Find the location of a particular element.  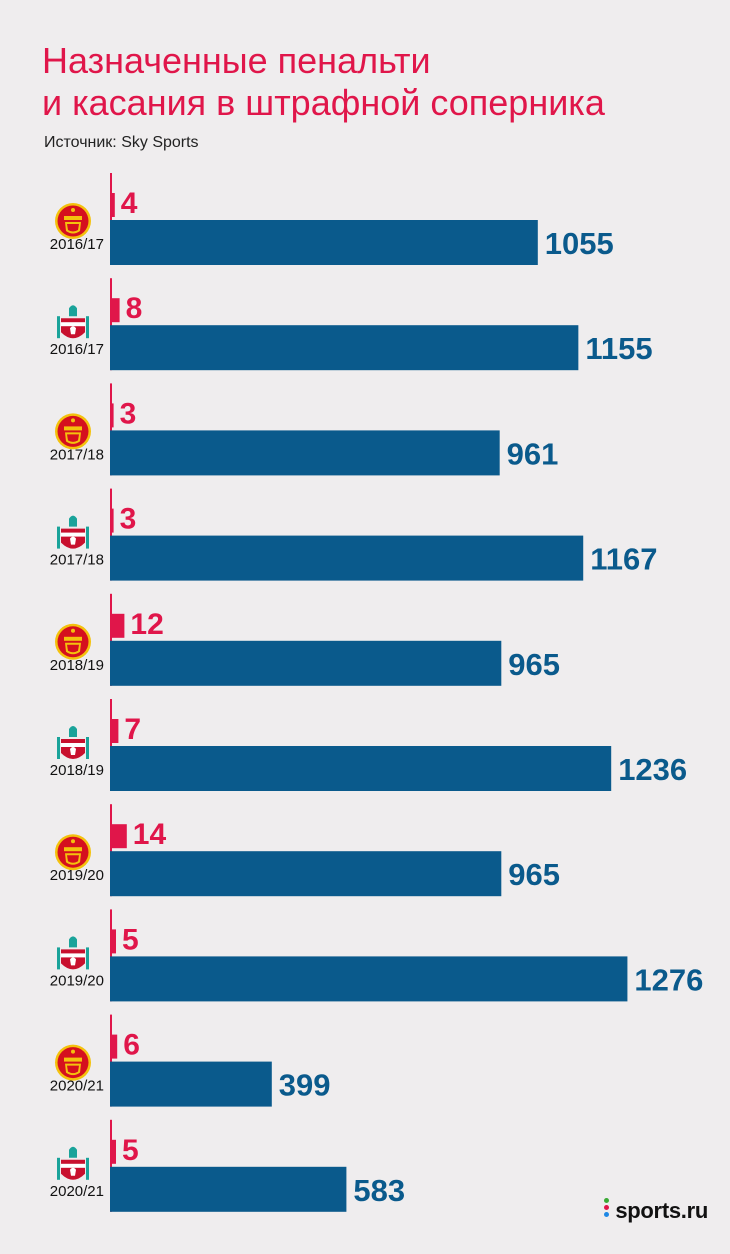

logo-dots-icon is located at coordinates (608, 1210).